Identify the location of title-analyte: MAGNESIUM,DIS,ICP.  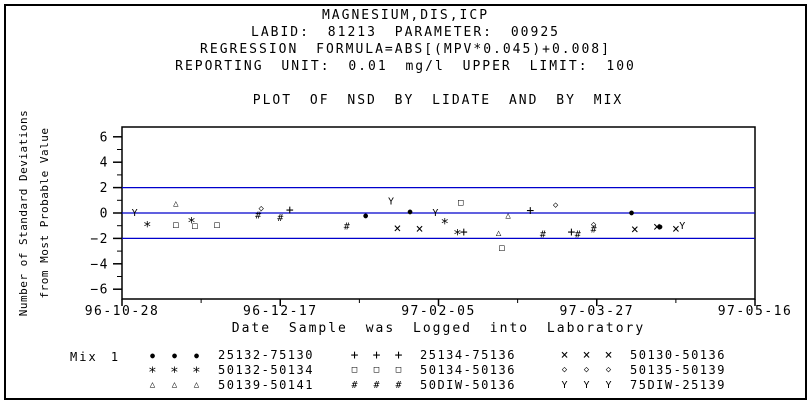
(405, 15).